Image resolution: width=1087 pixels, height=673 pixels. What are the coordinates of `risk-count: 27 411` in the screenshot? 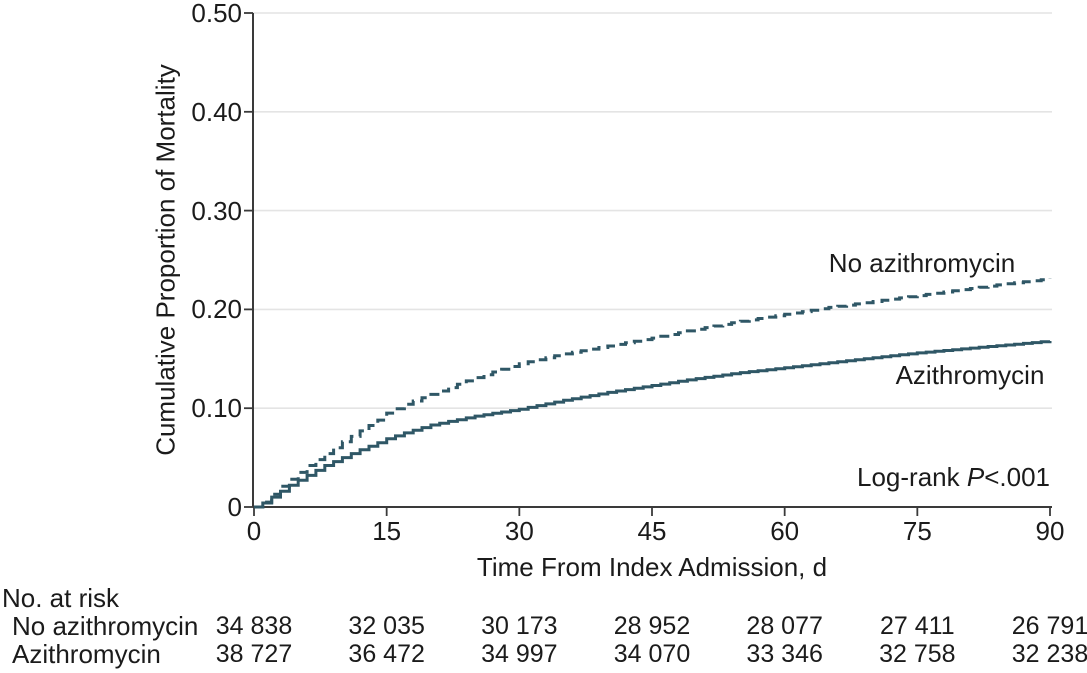 It's located at (917, 626).